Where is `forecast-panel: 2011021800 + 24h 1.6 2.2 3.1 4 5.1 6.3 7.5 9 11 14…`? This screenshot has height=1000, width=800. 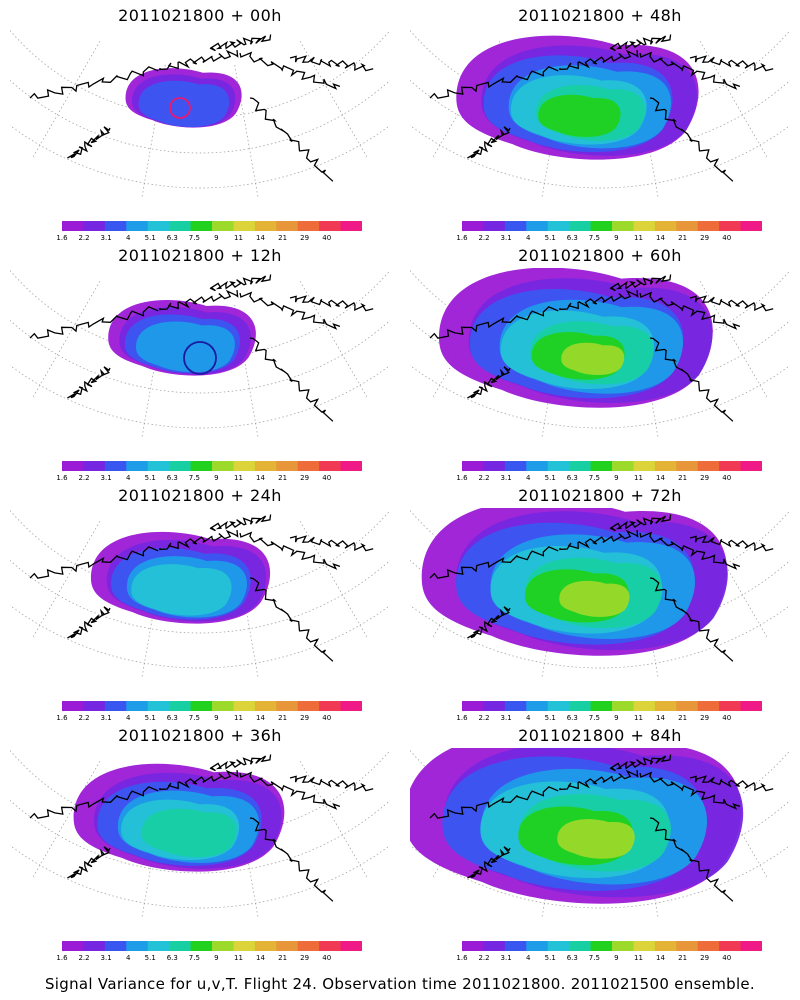 forecast-panel: 2011021800 + 24h 1.6 2.2 3.1 4 5.1 6.3 7.5 9 11 14… is located at coordinates (200, 602).